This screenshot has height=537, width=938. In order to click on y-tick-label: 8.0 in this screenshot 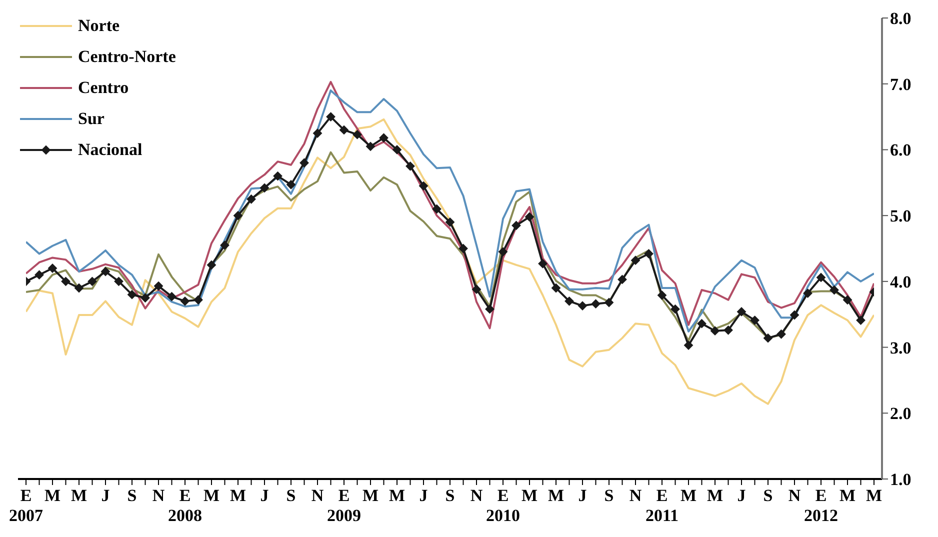, I will do `click(901, 18)`.